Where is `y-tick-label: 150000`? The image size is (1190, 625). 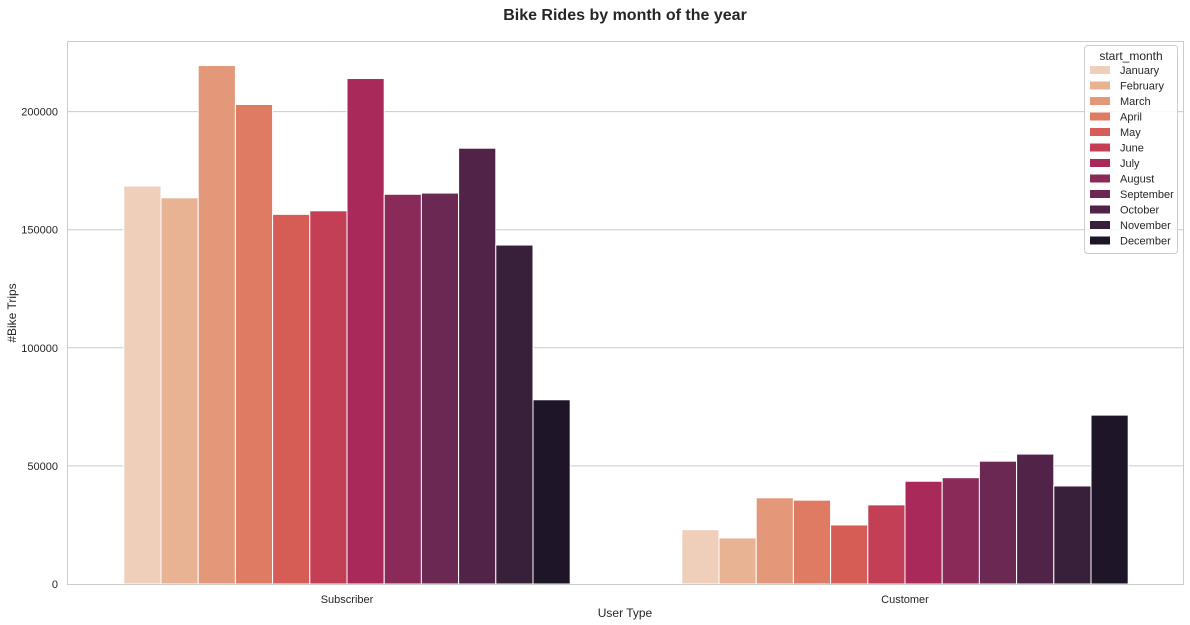
y-tick-label: 150000 is located at coordinates (39, 231).